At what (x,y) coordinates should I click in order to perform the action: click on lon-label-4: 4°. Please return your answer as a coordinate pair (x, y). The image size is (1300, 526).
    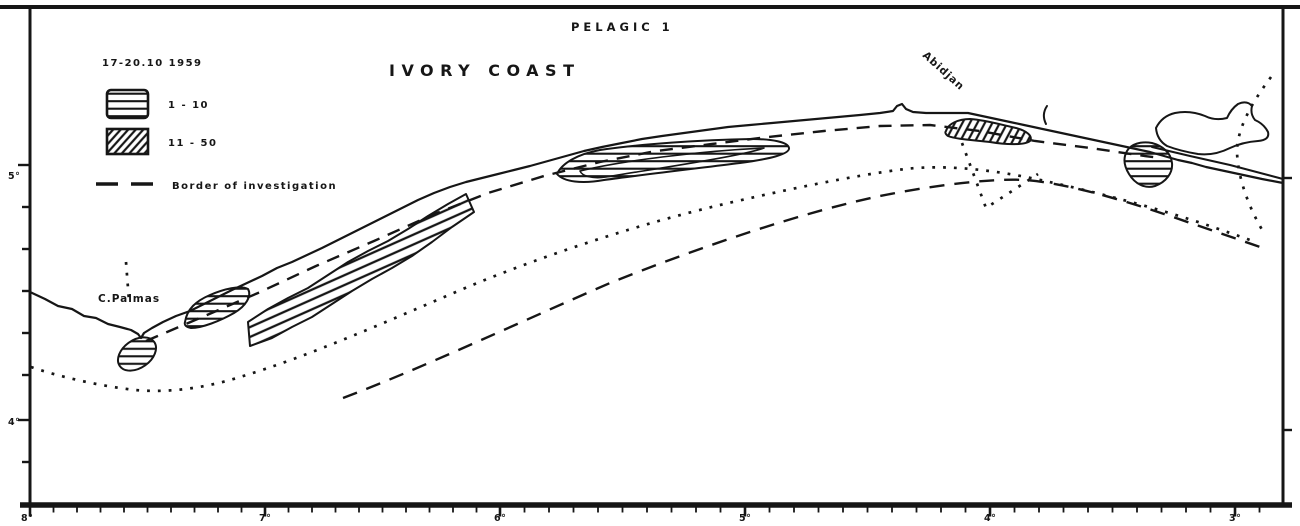
    Looking at the image, I should click on (990, 518).